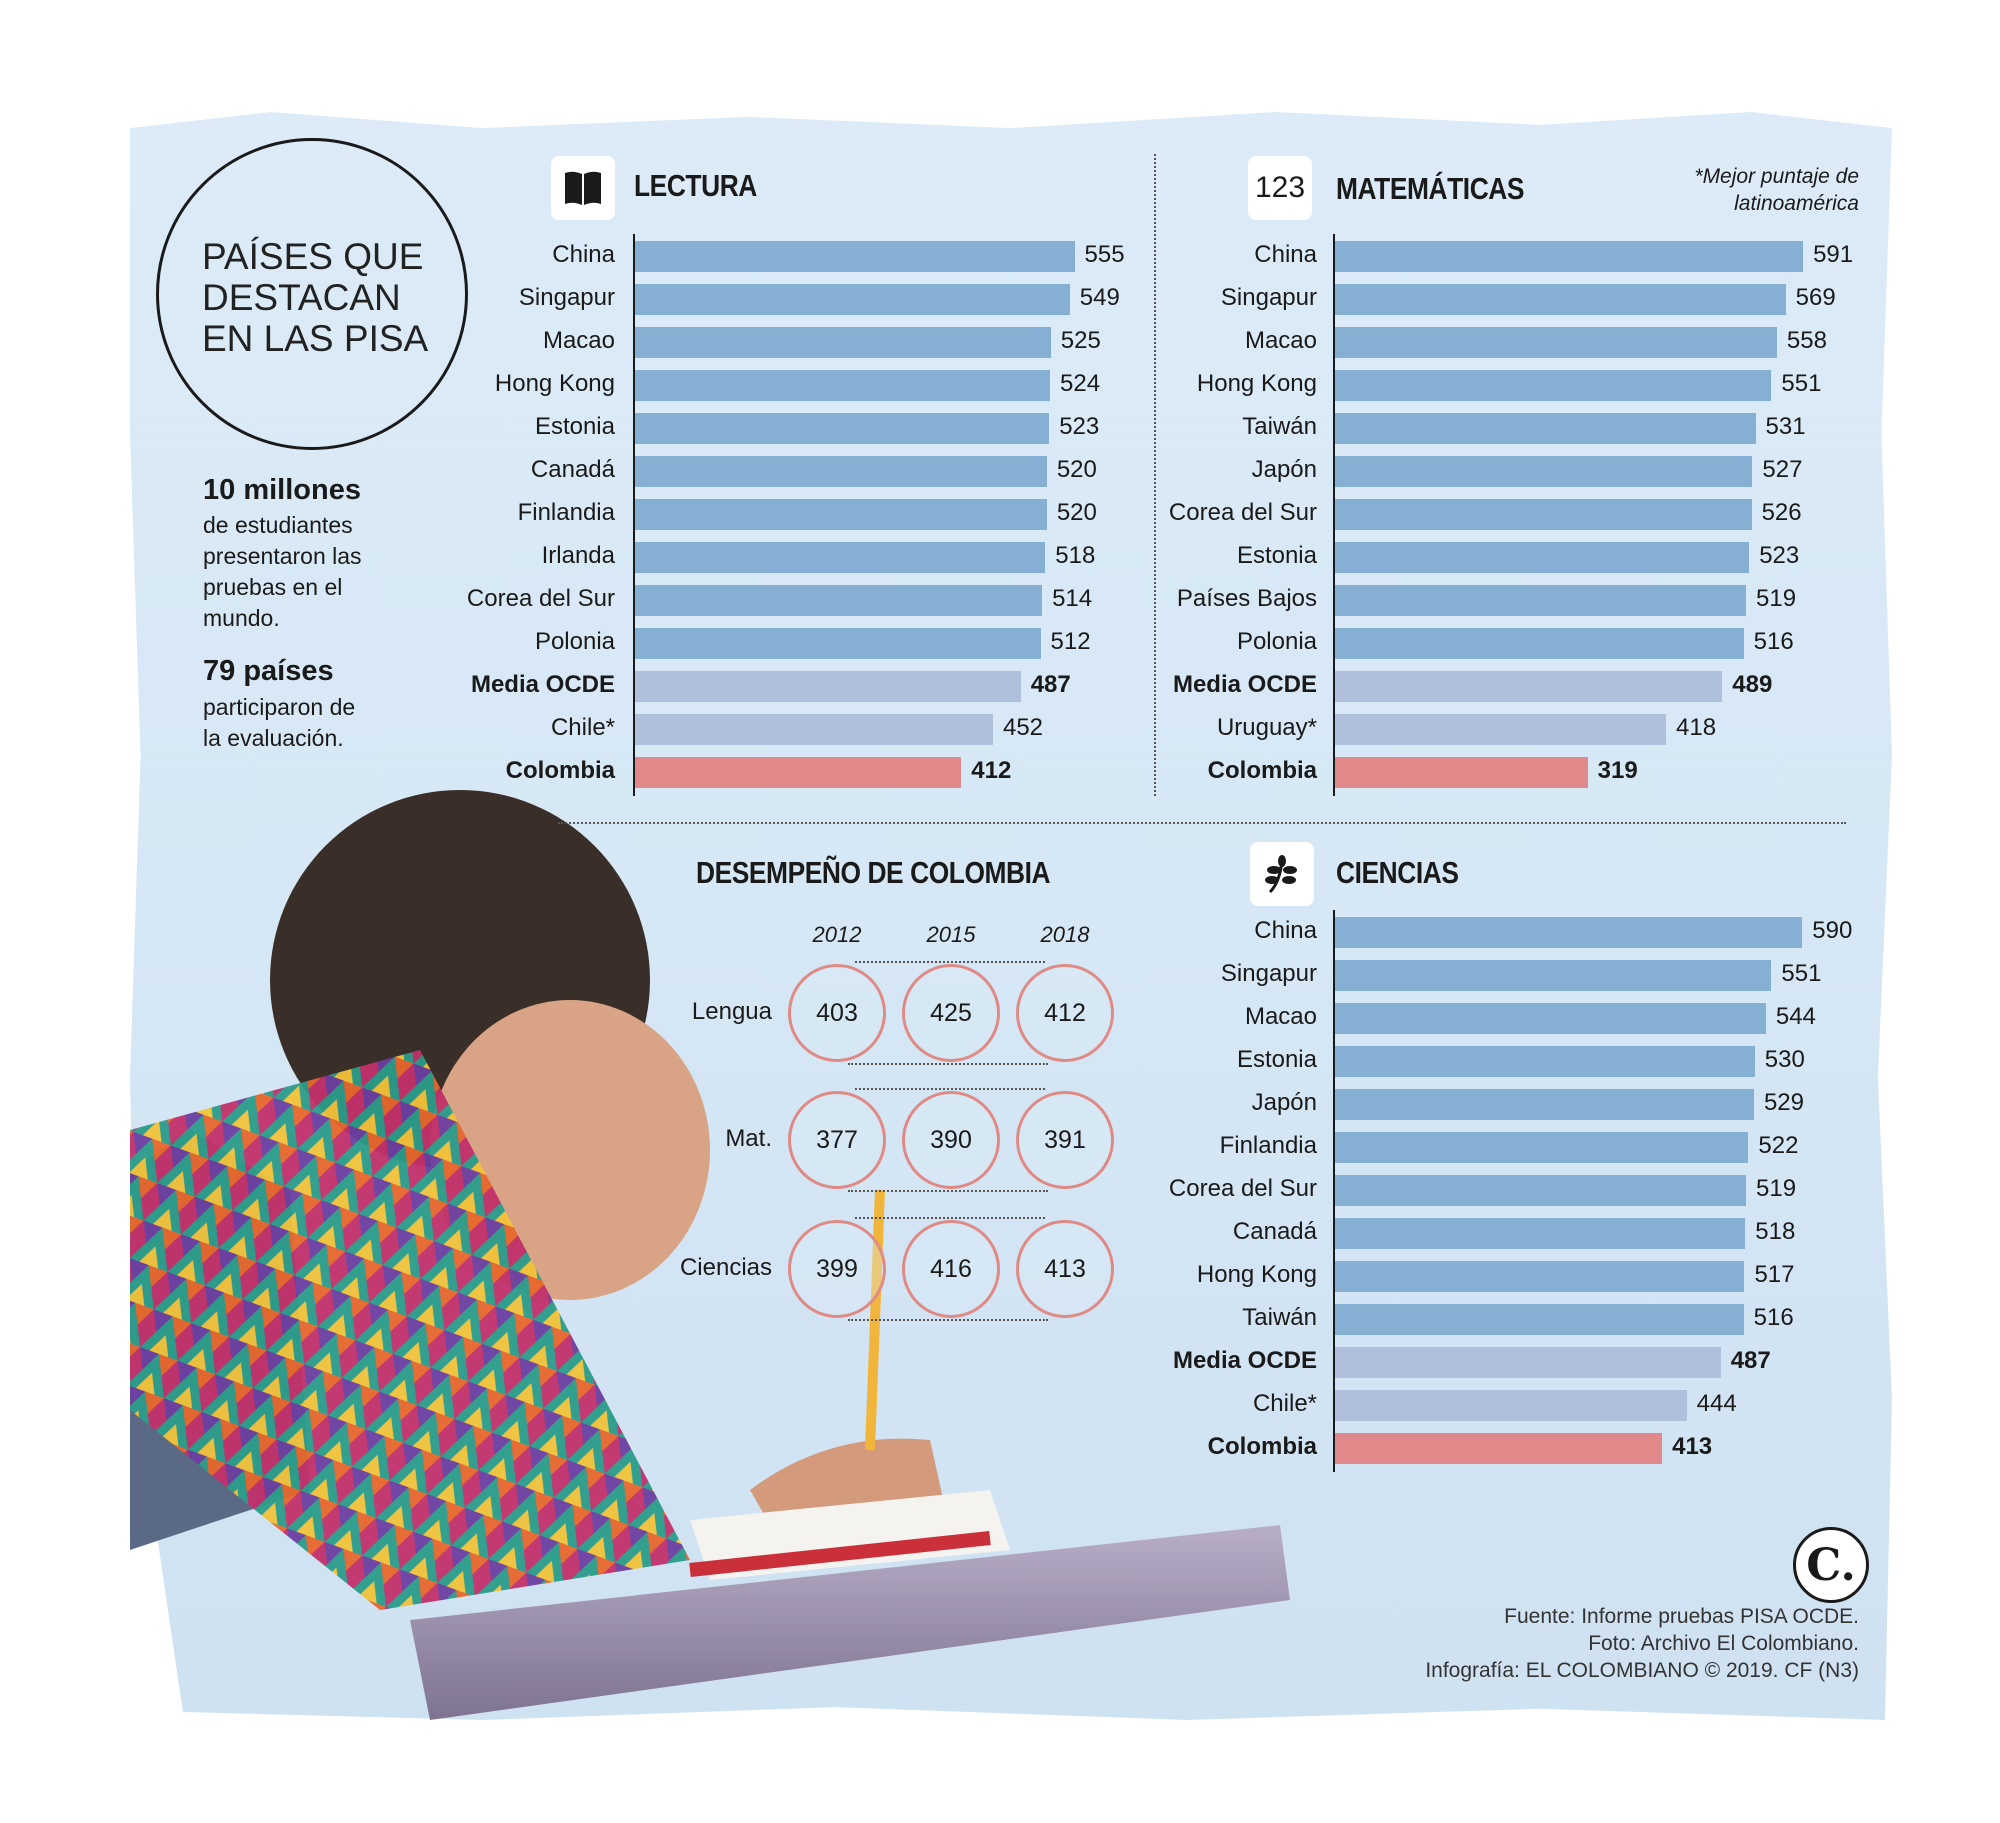 This screenshot has height=1823, width=2000. What do you see at coordinates (1065, 1140) in the screenshot?
I see `score-circle: 391` at bounding box center [1065, 1140].